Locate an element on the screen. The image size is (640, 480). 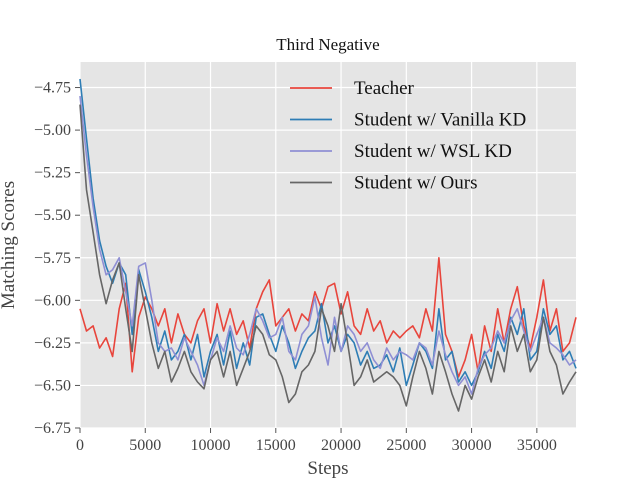
x-tick-label: 25000 is located at coordinates (406, 445).